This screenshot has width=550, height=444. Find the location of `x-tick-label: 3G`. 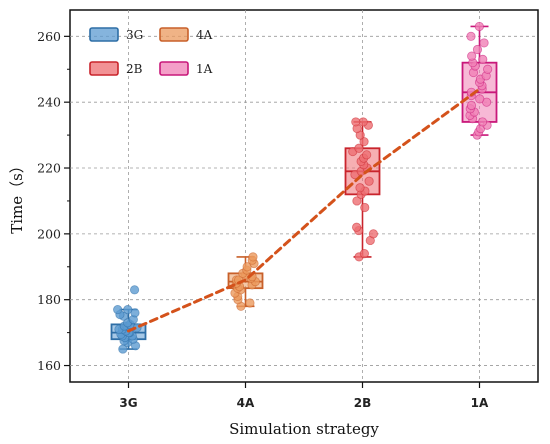

x-tick-label: 3G is located at coordinates (128, 403).